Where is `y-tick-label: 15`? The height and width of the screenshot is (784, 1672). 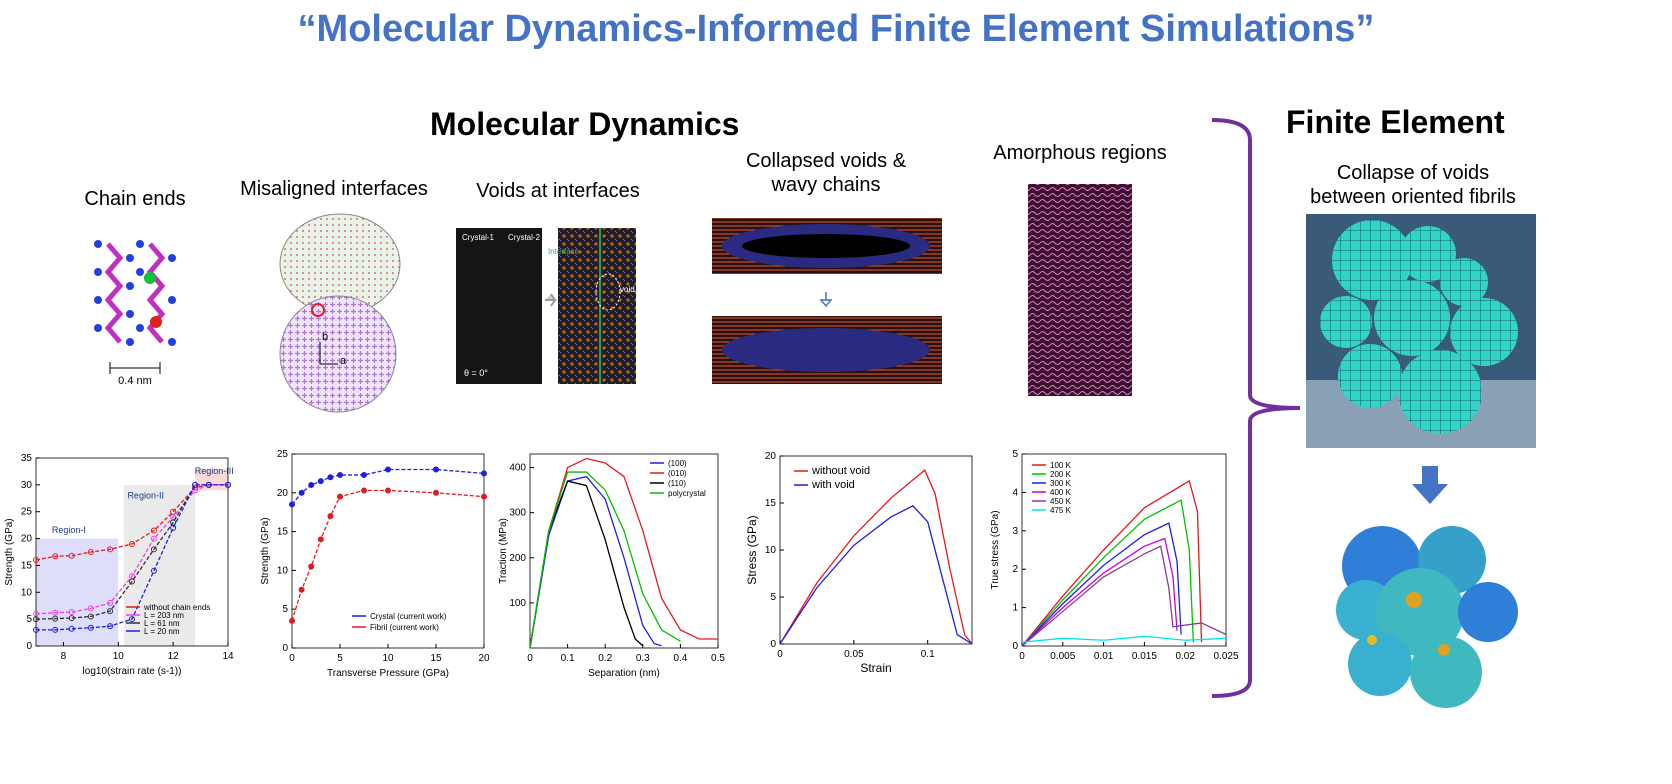
y-tick-label: 15 is located at coordinates (771, 503).